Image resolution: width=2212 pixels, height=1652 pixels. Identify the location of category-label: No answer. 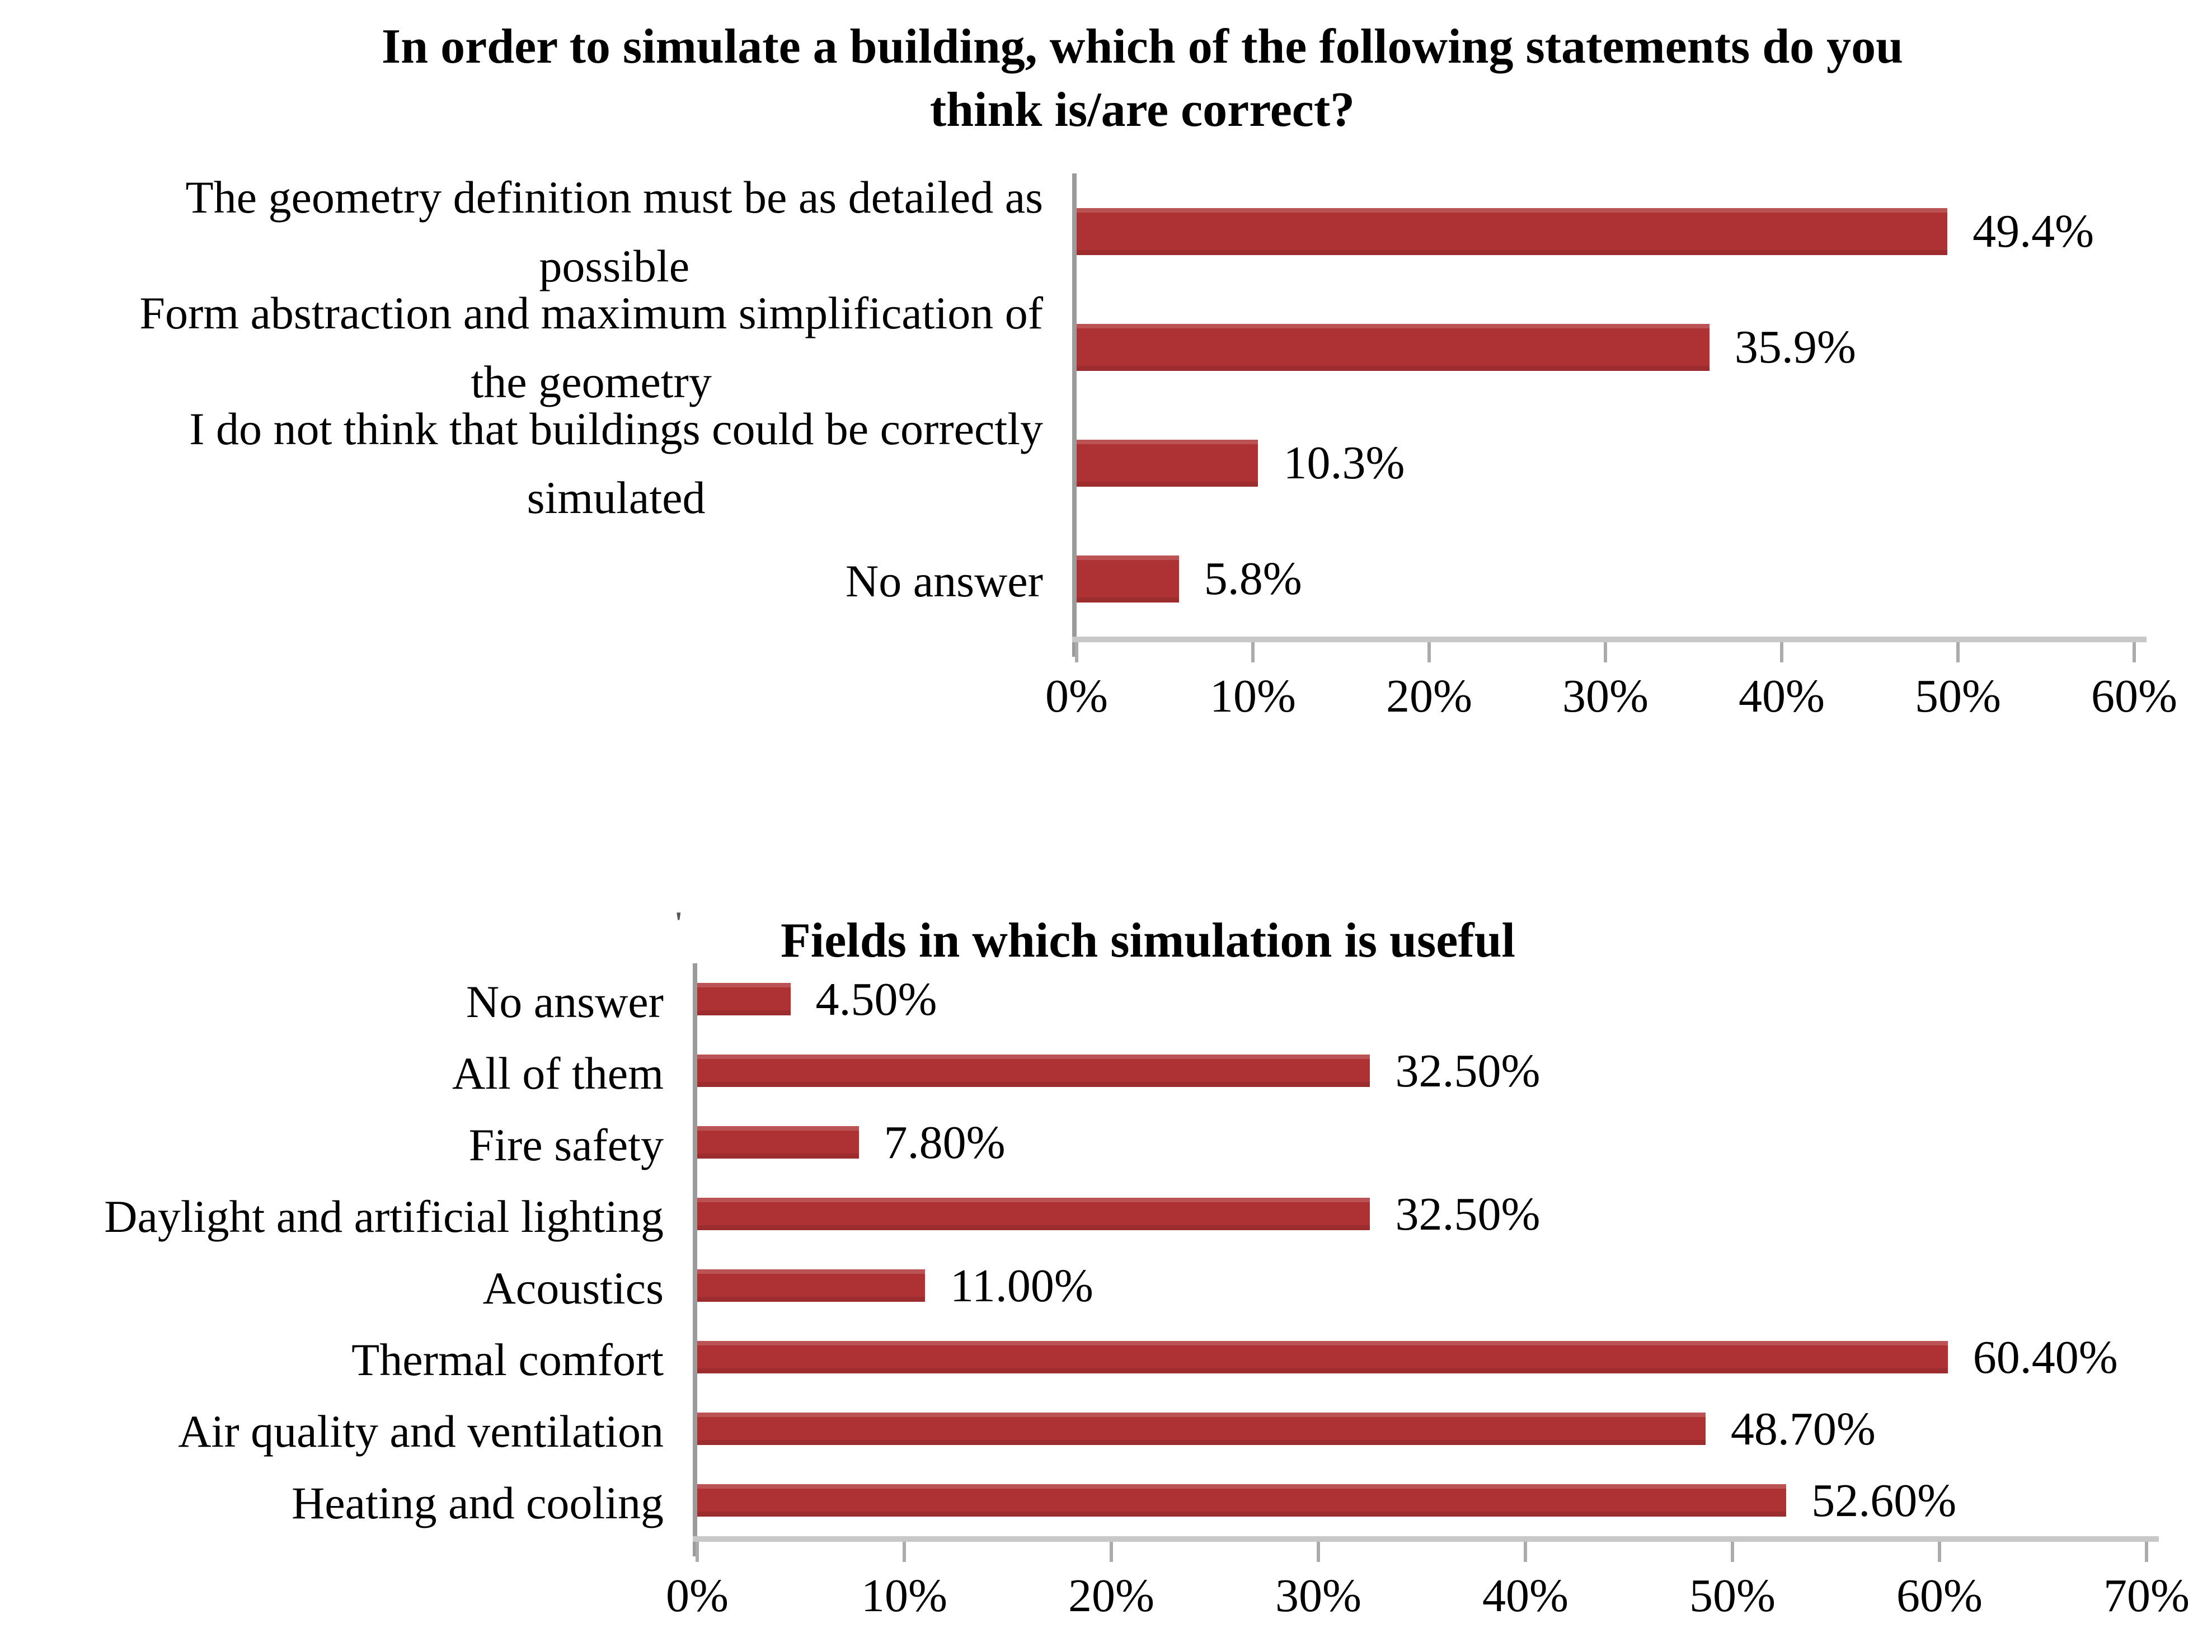
(565, 1002).